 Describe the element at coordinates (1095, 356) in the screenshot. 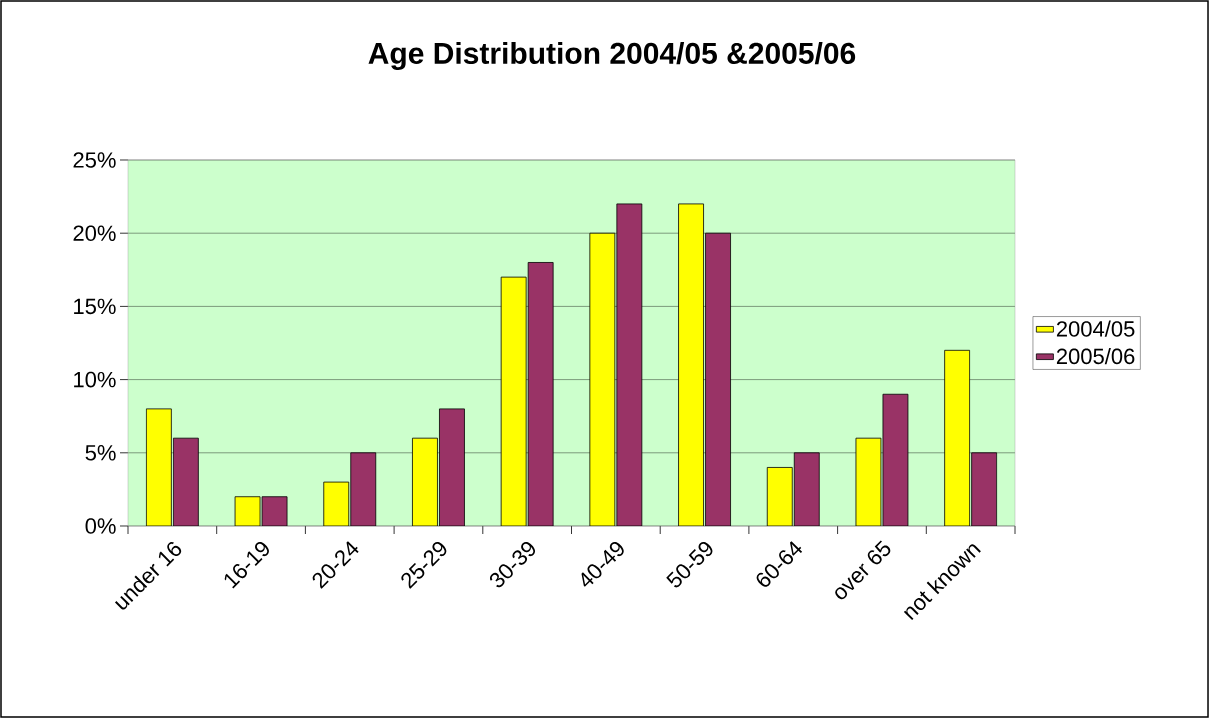

I see `legend-label: 2005/06` at that location.